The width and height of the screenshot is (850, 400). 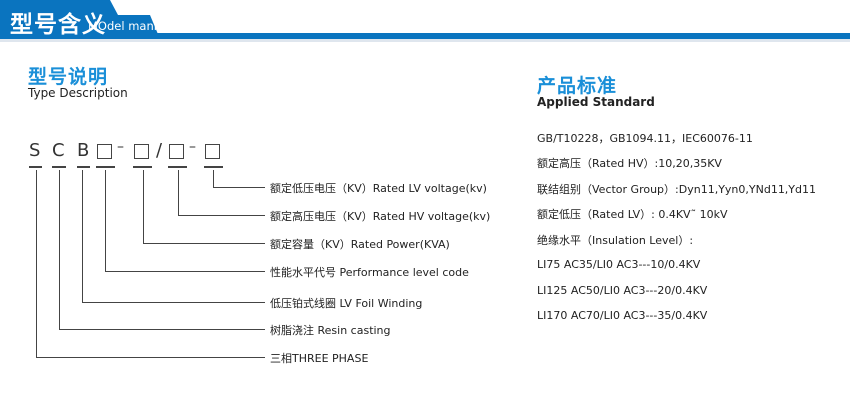 What do you see at coordinates (239, 179) in the screenshot?
I see `connector-lv` at bounding box center [239, 179].